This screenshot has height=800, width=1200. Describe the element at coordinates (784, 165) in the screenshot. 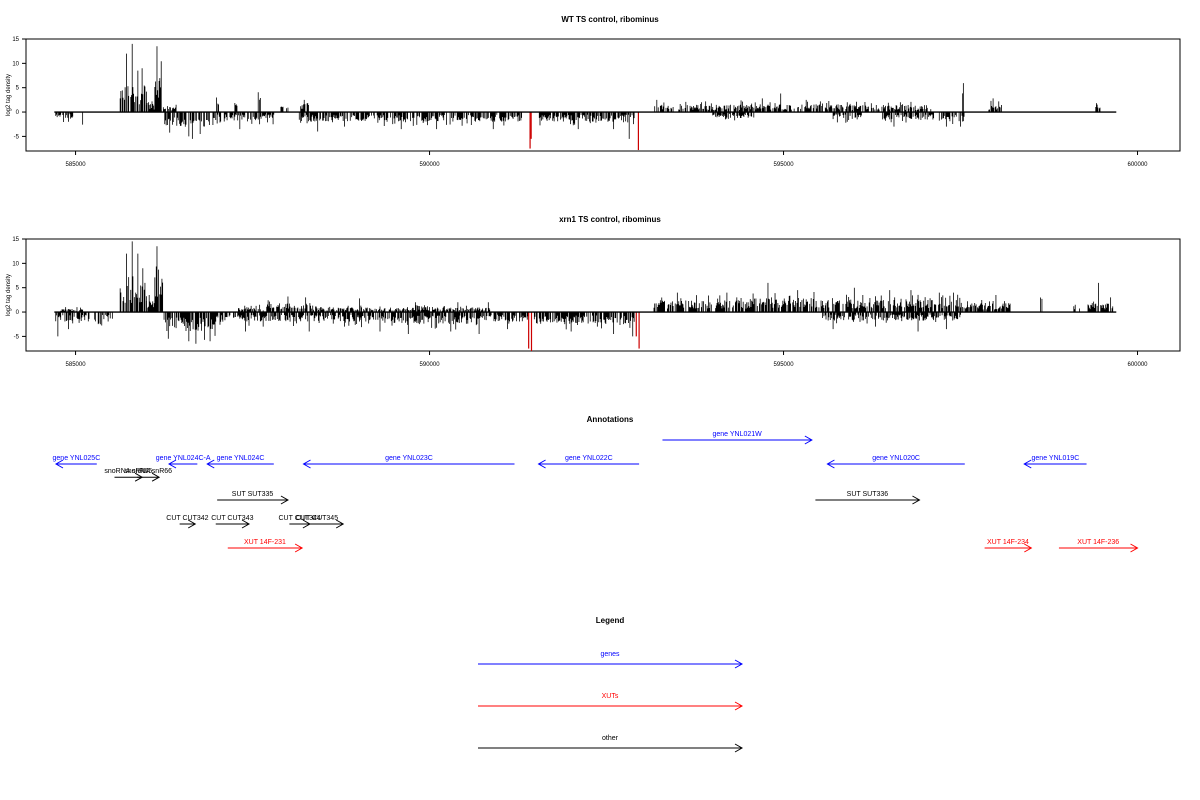

I see `wt-x-tick-label: 595000` at that location.